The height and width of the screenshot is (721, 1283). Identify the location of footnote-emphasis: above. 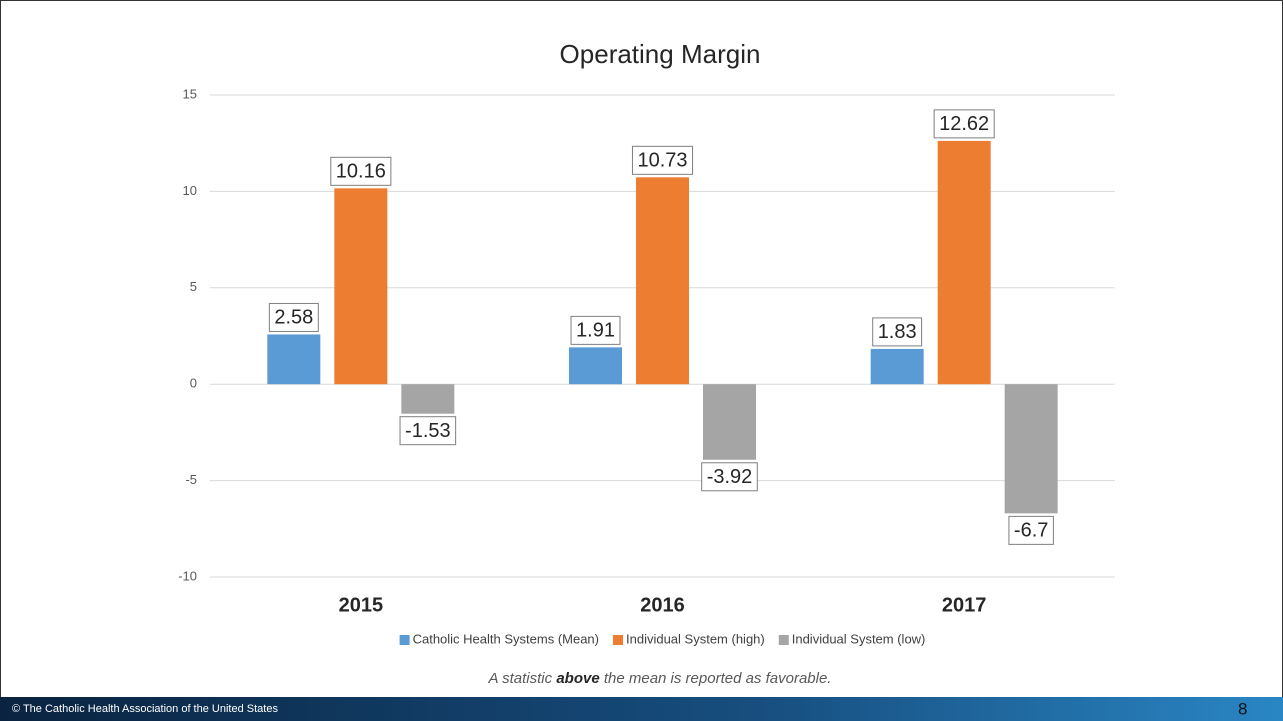
(577, 678).